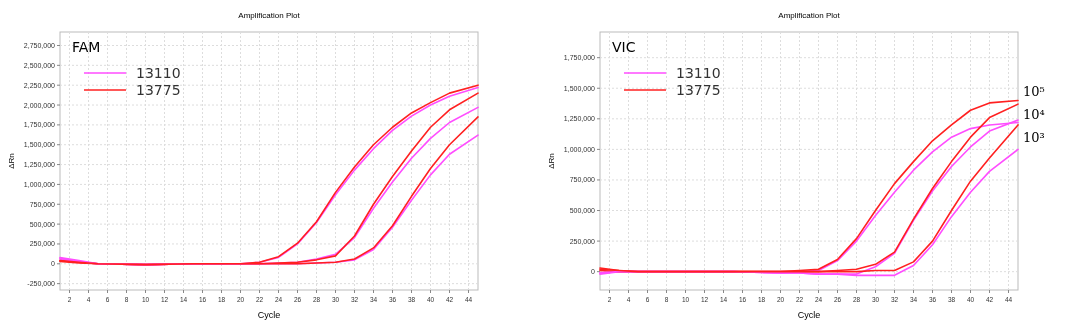 The image size is (1080, 324). Describe the element at coordinates (86, 47) in the screenshot. I see `legend-title: FAM` at that location.